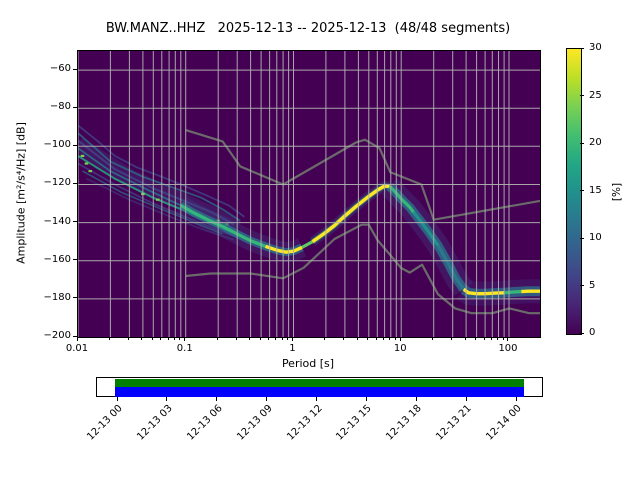 This screenshot has width=640, height=480. I want to click on colorbar-tick-label: 20, so click(595, 142).